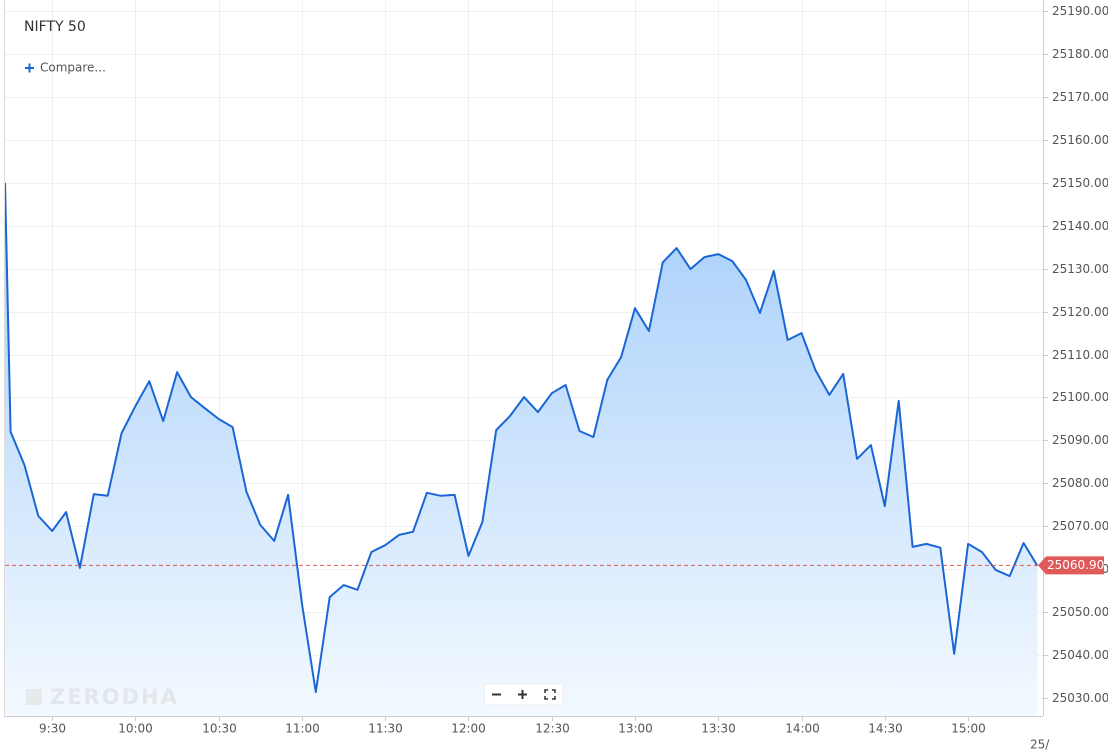 The height and width of the screenshot is (751, 1108). What do you see at coordinates (1080, 612) in the screenshot?
I see `y-tick-label: 25050.00` at bounding box center [1080, 612].